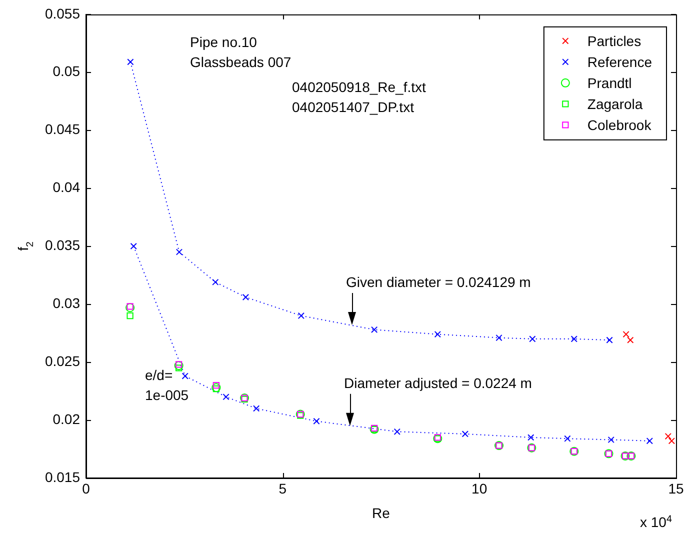 Image resolution: width=688 pixels, height=535 pixels. I want to click on legend-label: Prandtl, so click(609, 82).